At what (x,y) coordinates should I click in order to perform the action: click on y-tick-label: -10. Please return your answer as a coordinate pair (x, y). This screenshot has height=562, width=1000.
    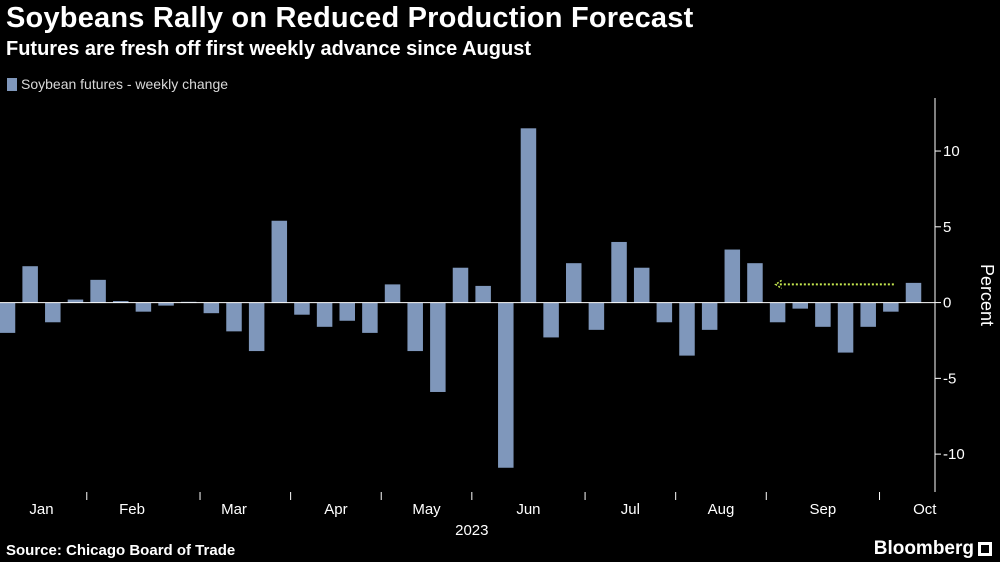
    Looking at the image, I should click on (954, 454).